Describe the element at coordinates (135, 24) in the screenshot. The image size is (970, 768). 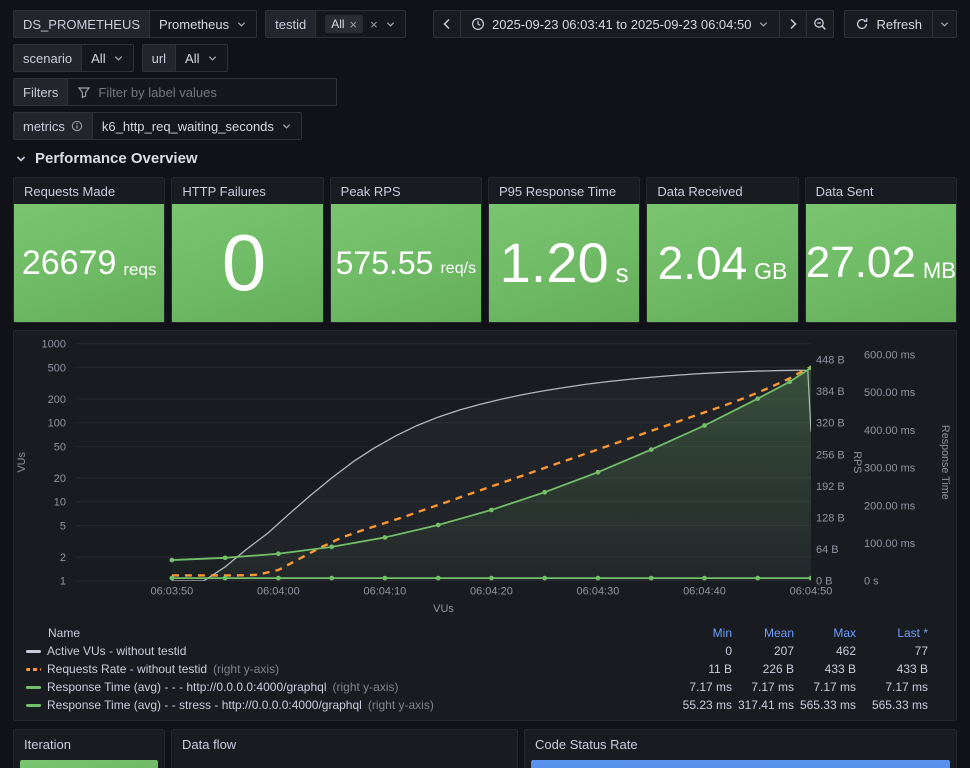
I see `datasource-variable: DS_PROMETHEUS Prometheus` at that location.